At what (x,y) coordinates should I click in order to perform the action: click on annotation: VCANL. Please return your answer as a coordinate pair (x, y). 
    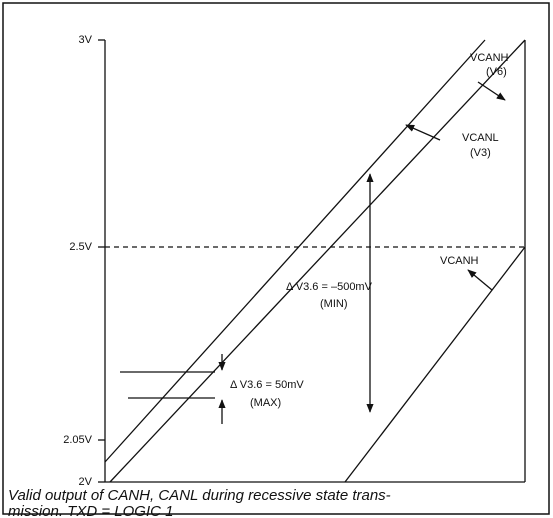
    Looking at the image, I should click on (480, 138).